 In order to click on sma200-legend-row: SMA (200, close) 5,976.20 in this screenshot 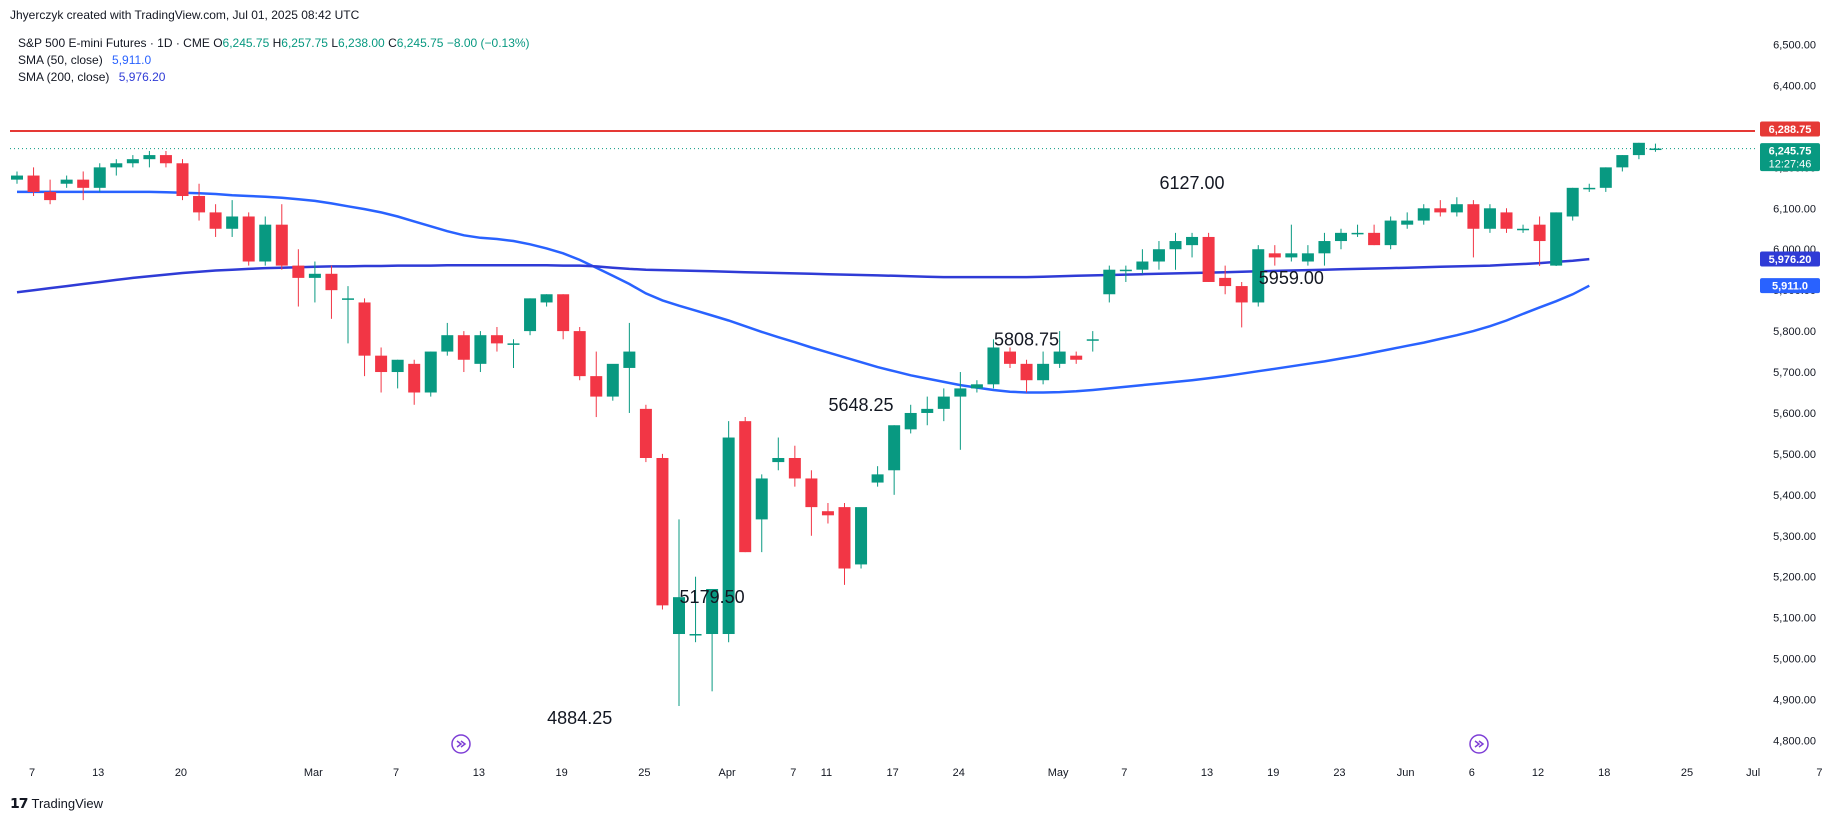, I will do `click(274, 77)`.